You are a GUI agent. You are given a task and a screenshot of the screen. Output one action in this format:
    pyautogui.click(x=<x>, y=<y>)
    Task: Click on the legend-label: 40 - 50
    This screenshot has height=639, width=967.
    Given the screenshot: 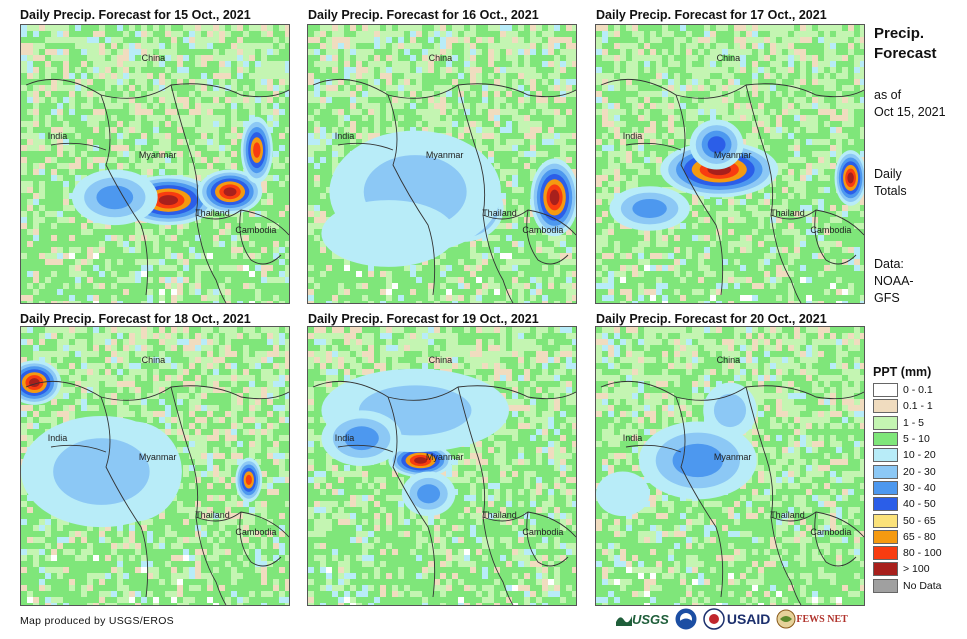 What is the action you would take?
    pyautogui.click(x=919, y=504)
    